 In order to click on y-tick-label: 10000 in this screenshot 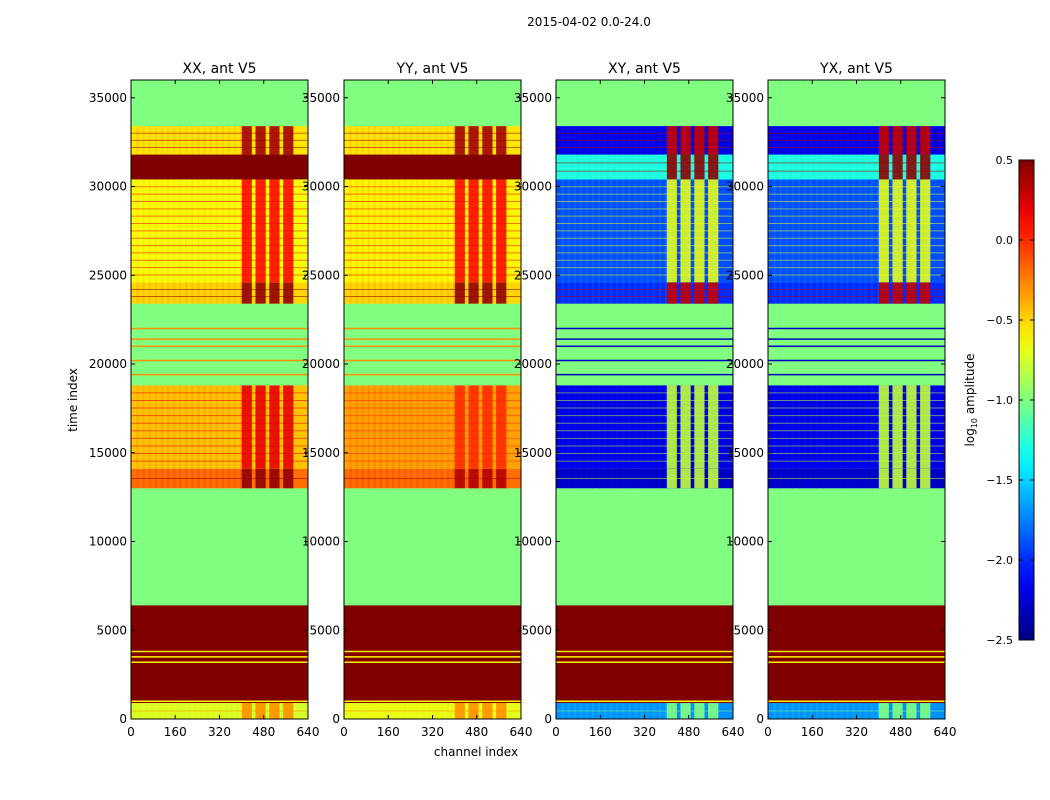, I will do `click(108, 542)`.